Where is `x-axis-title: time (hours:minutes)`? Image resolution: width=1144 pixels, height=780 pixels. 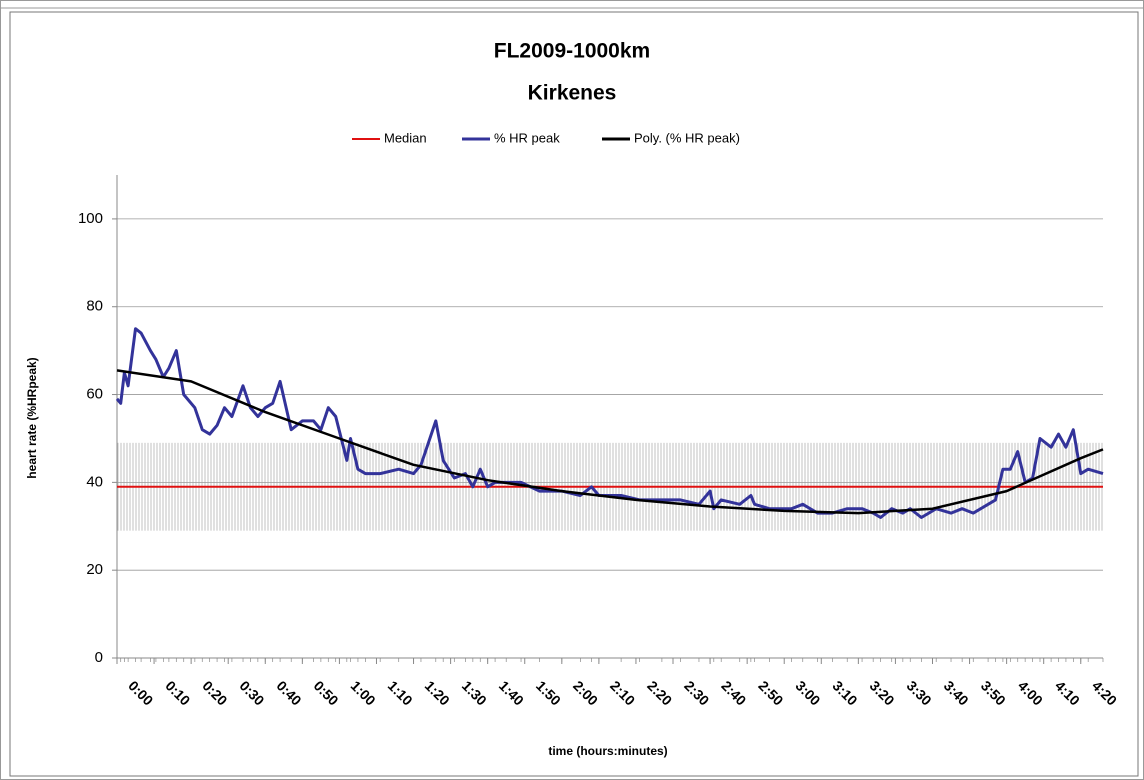 x-axis-title: time (hours:minutes) is located at coordinates (607, 751).